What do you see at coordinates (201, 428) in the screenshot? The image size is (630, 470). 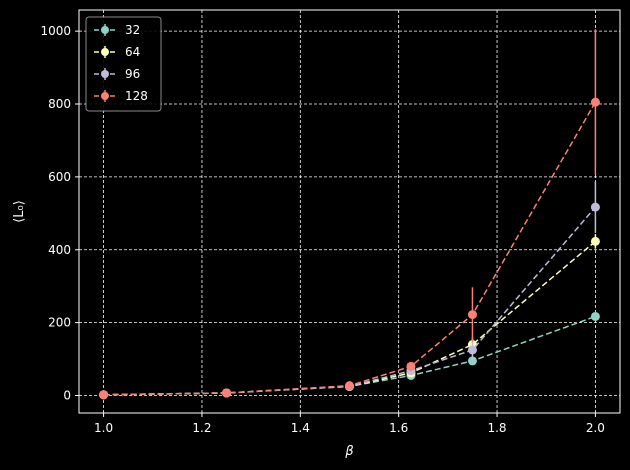 I see `x-tick-label: 1.2` at bounding box center [201, 428].